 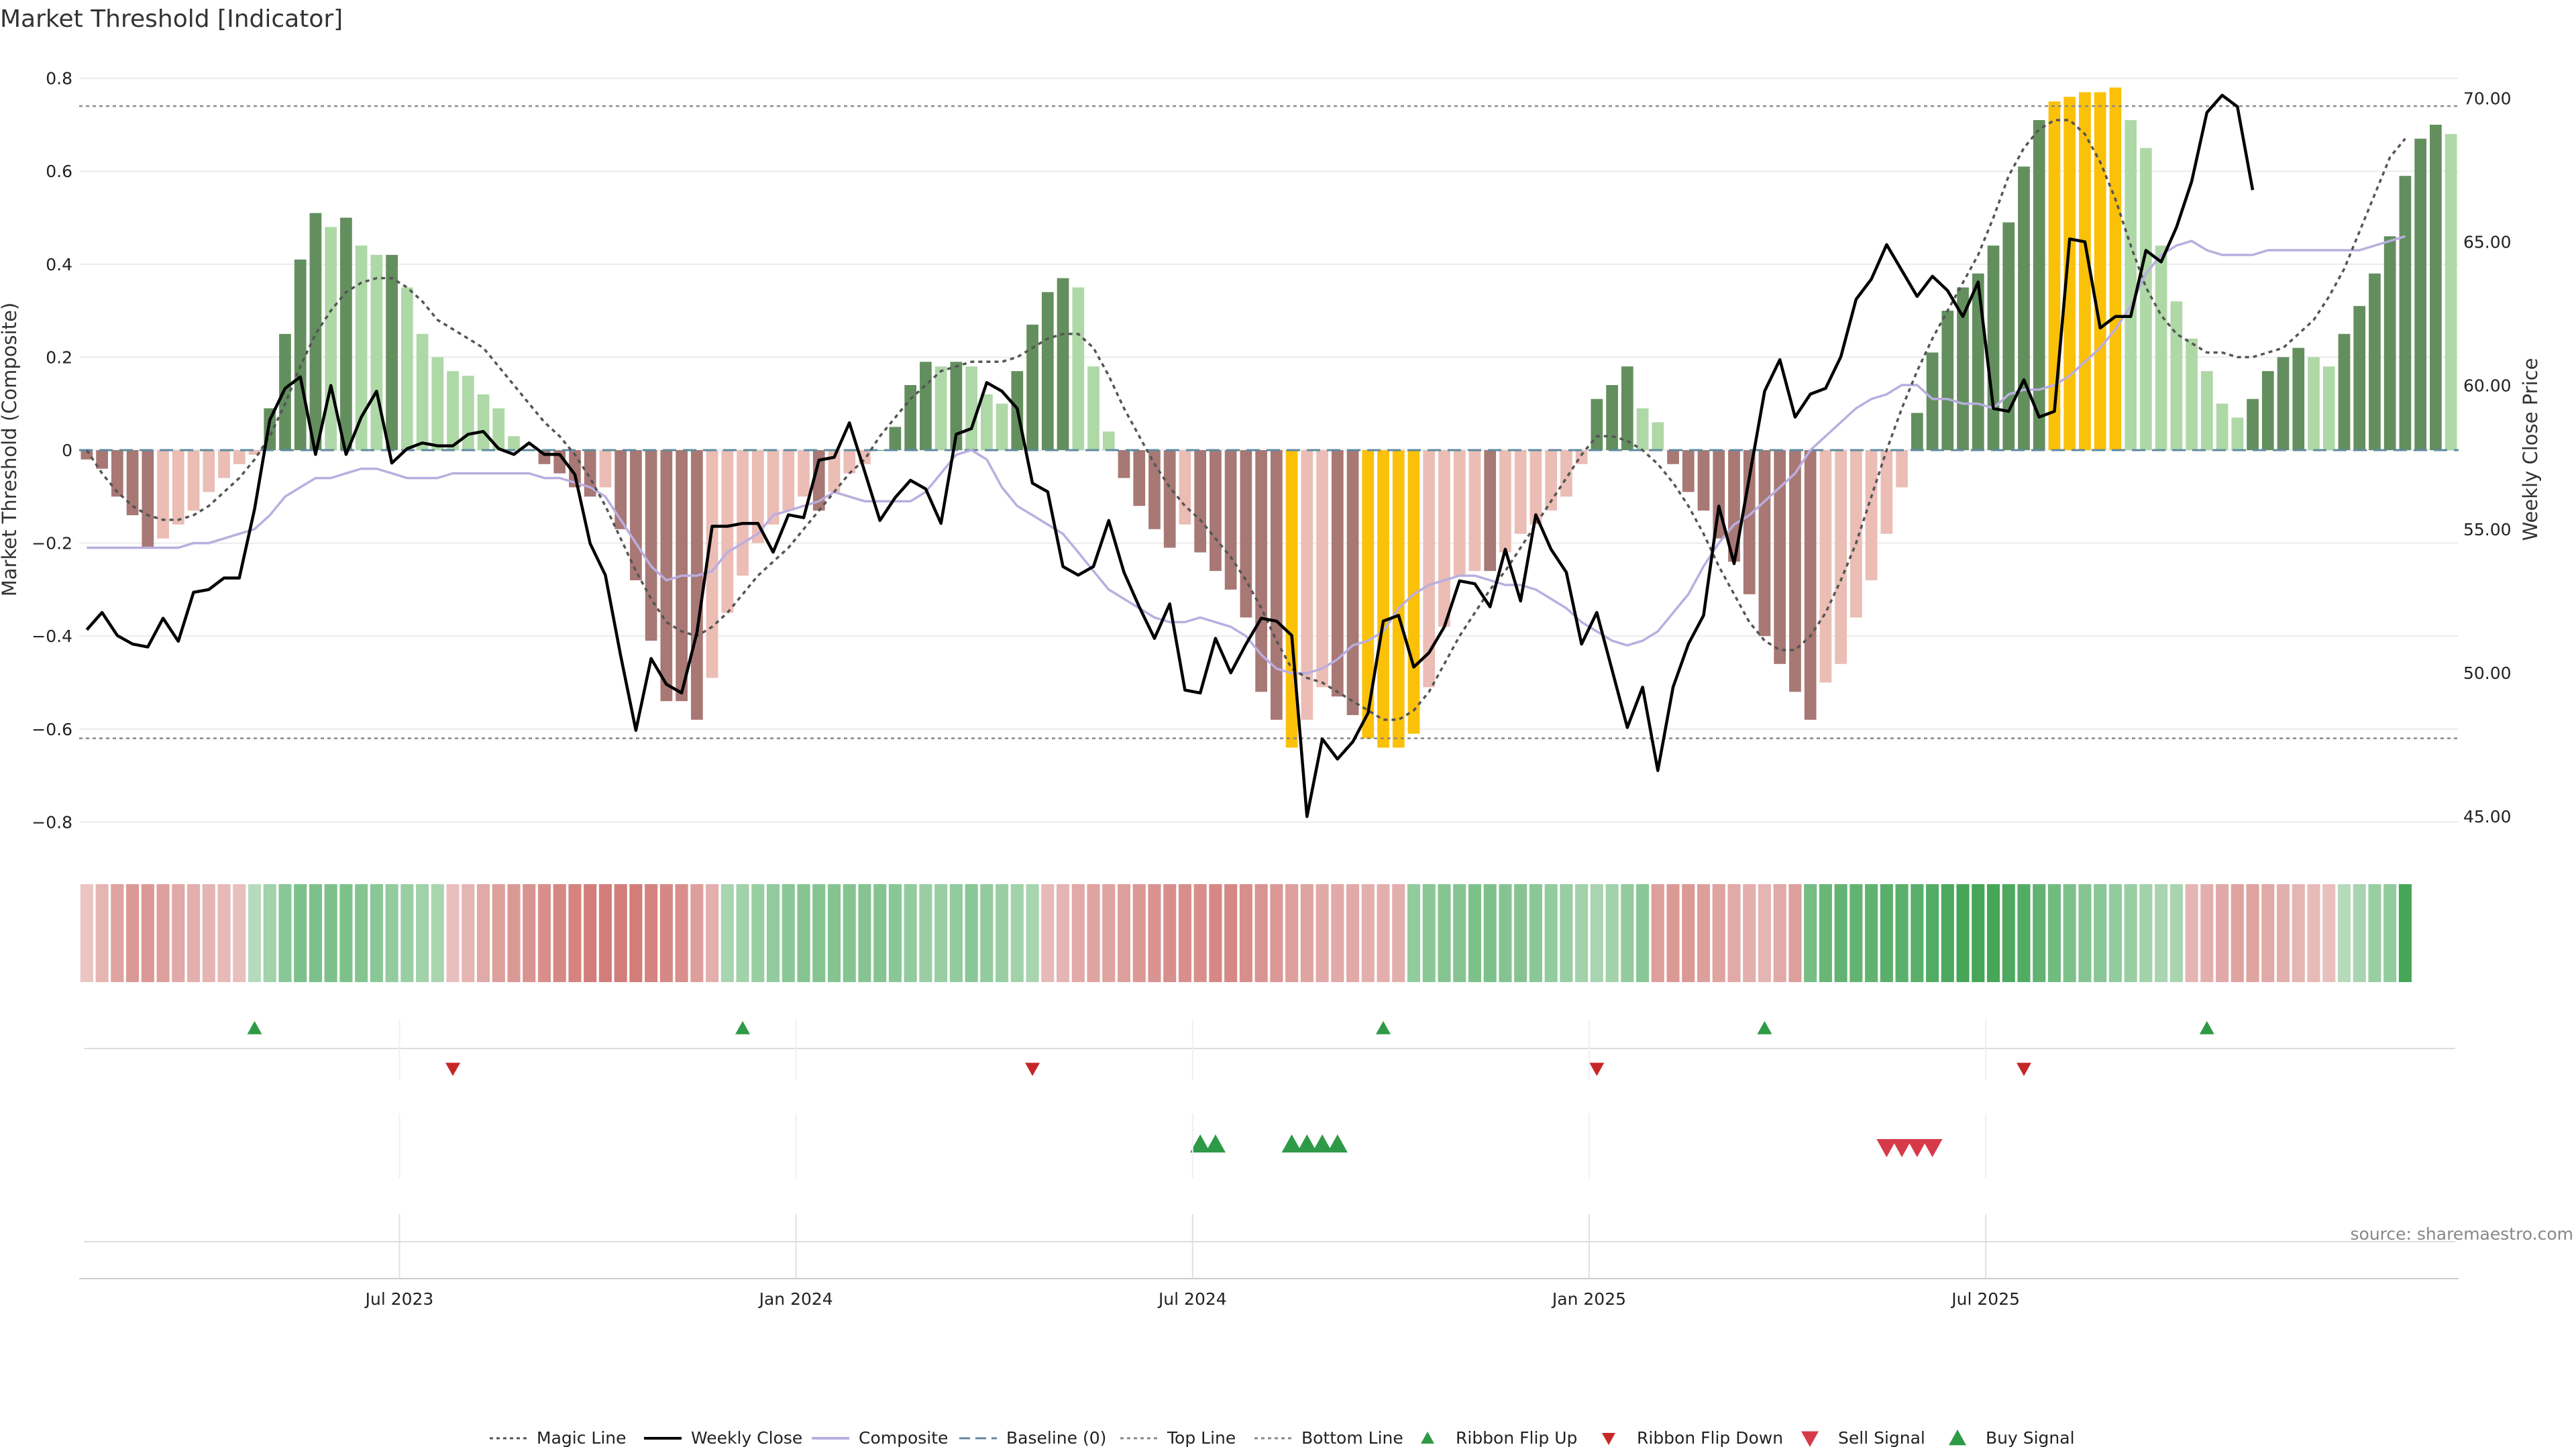 What do you see at coordinates (1056, 1438) in the screenshot?
I see `legend-label: Baseline (0)` at bounding box center [1056, 1438].